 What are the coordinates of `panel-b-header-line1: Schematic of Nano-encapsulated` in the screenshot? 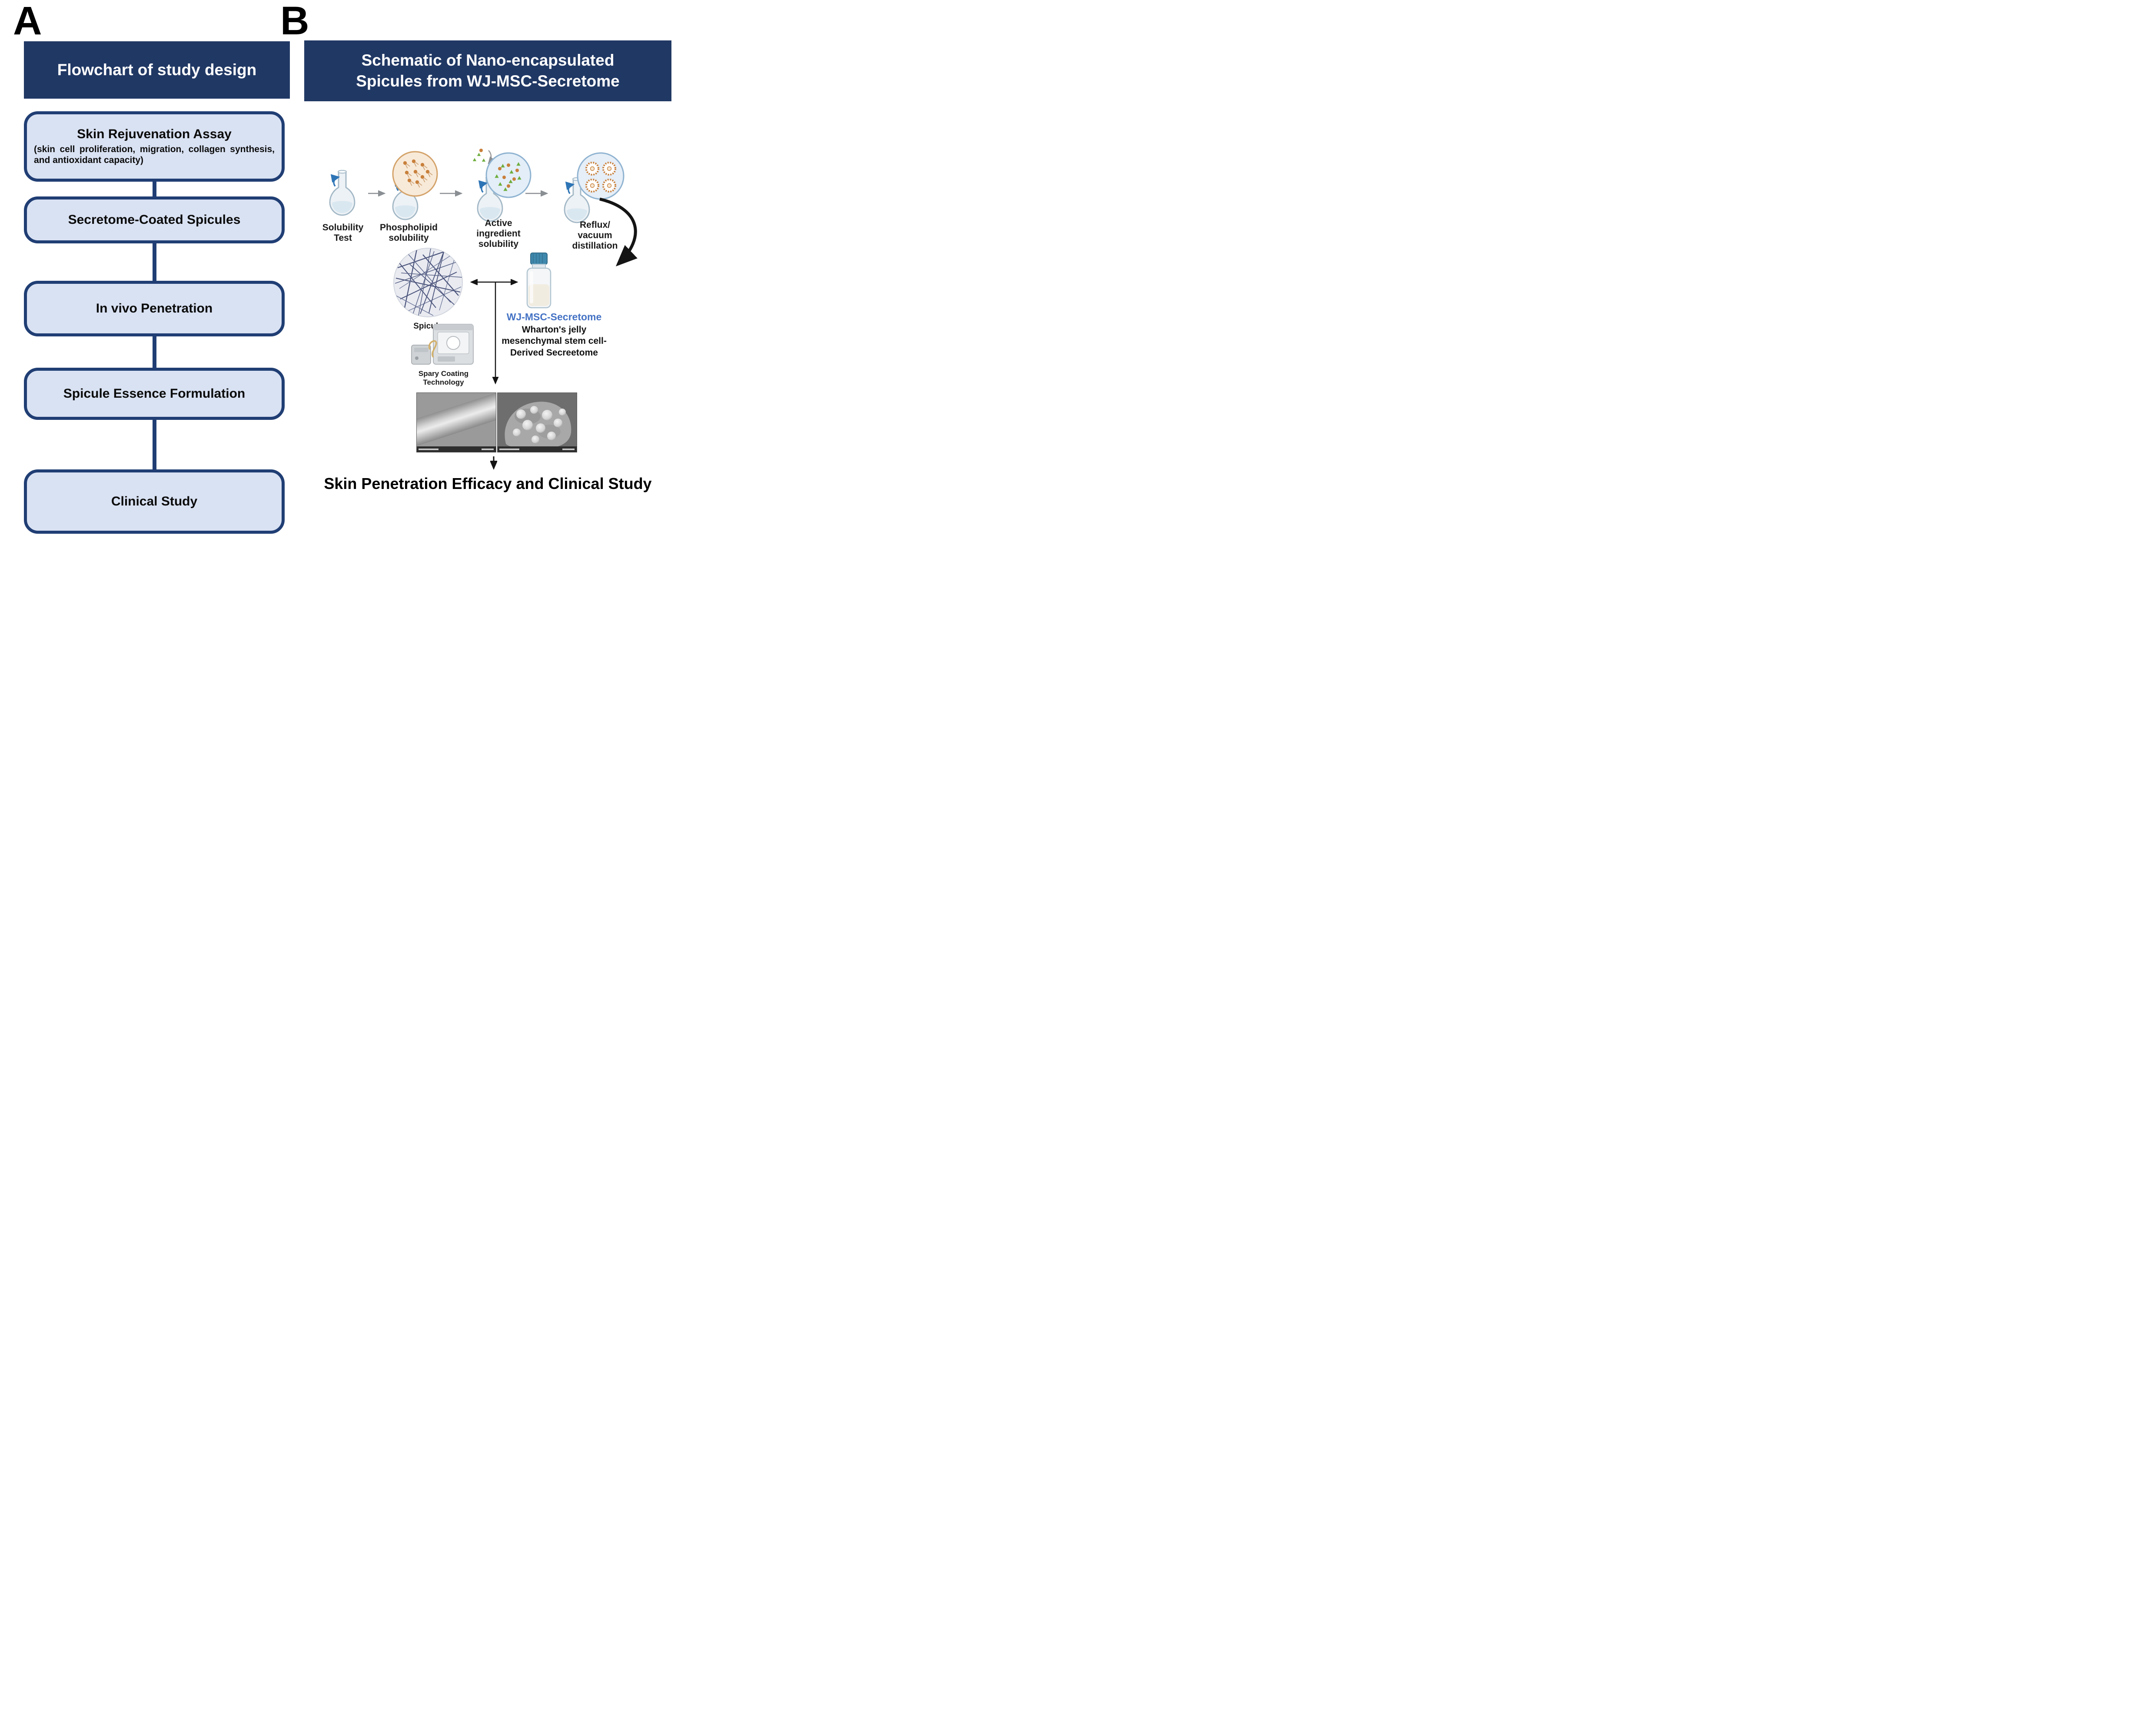 It's located at (488, 60).